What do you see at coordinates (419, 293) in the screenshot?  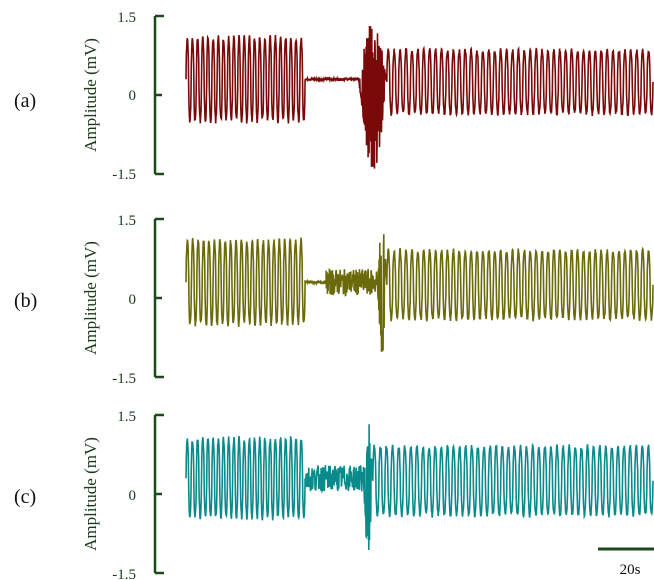 I see `panel-b-series-line` at bounding box center [419, 293].